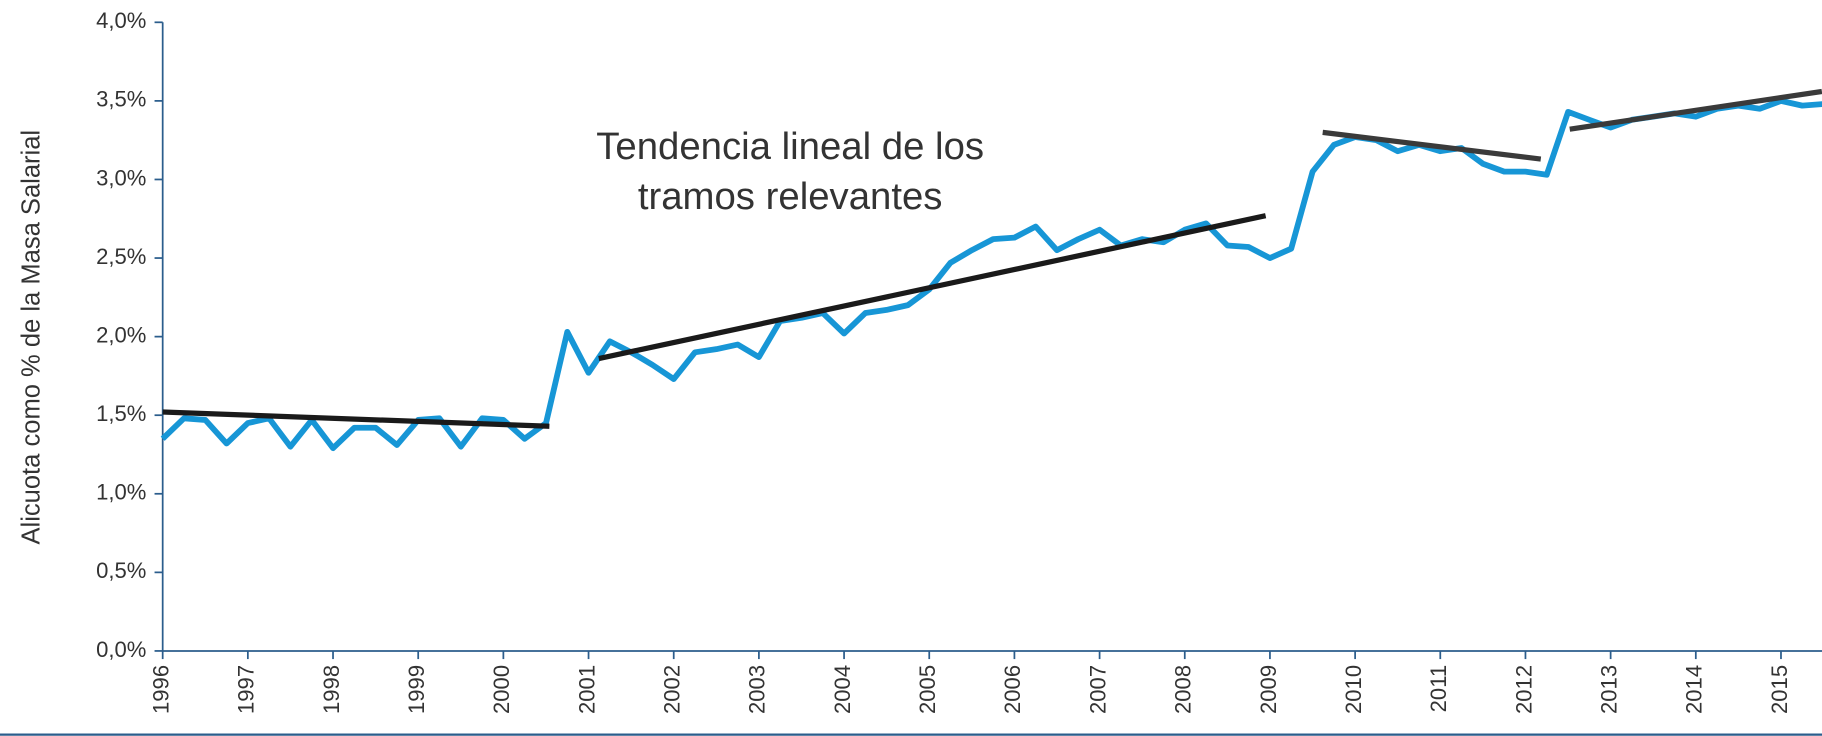  Describe the element at coordinates (121, 649) in the screenshot. I see `y-tick-label: 0,0%` at that location.